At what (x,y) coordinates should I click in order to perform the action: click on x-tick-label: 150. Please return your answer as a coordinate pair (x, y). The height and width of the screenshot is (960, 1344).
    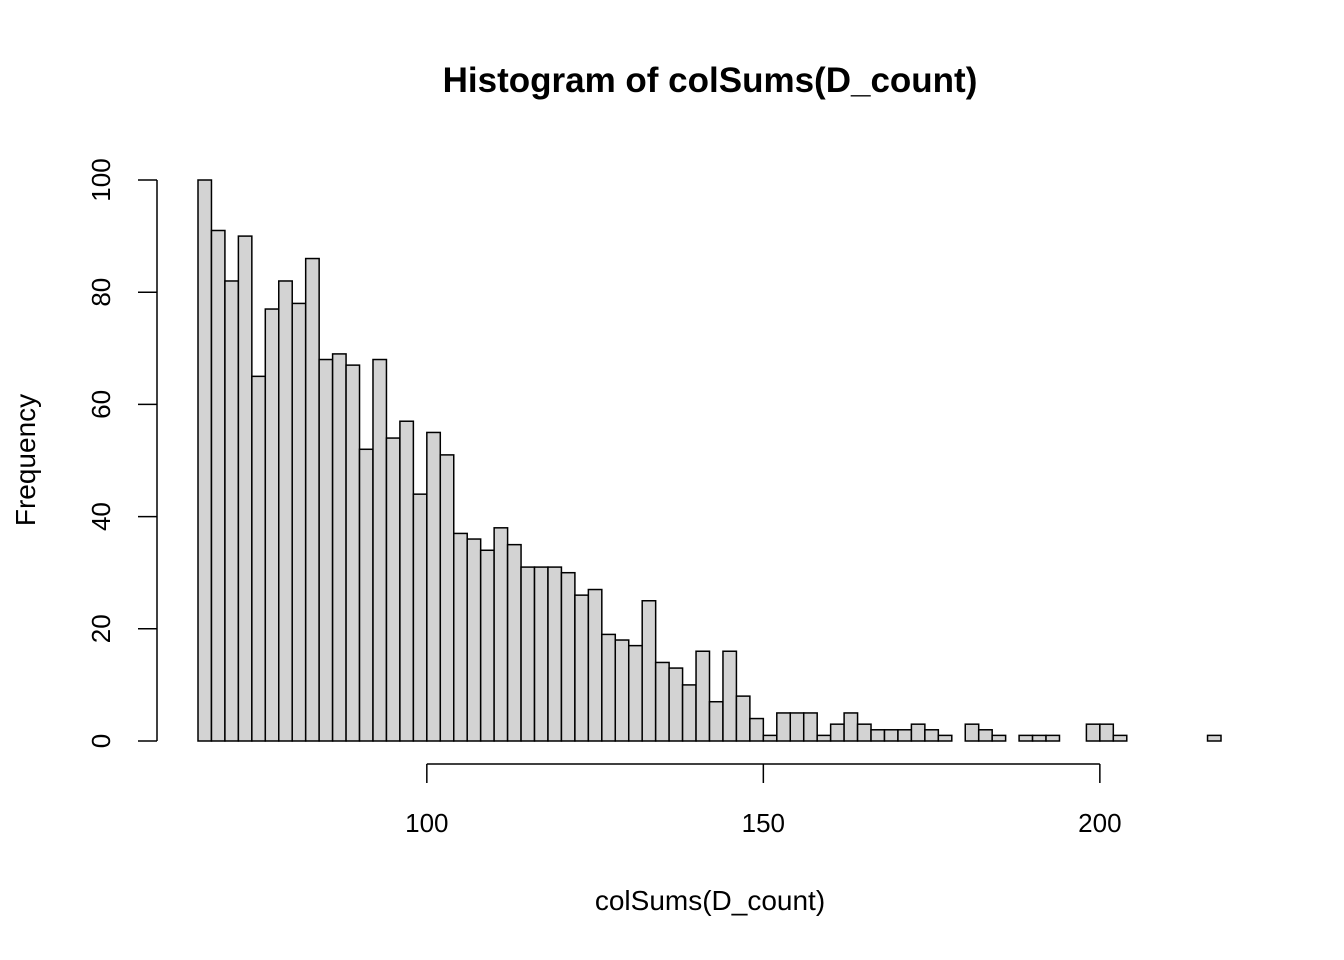
    Looking at the image, I should click on (763, 823).